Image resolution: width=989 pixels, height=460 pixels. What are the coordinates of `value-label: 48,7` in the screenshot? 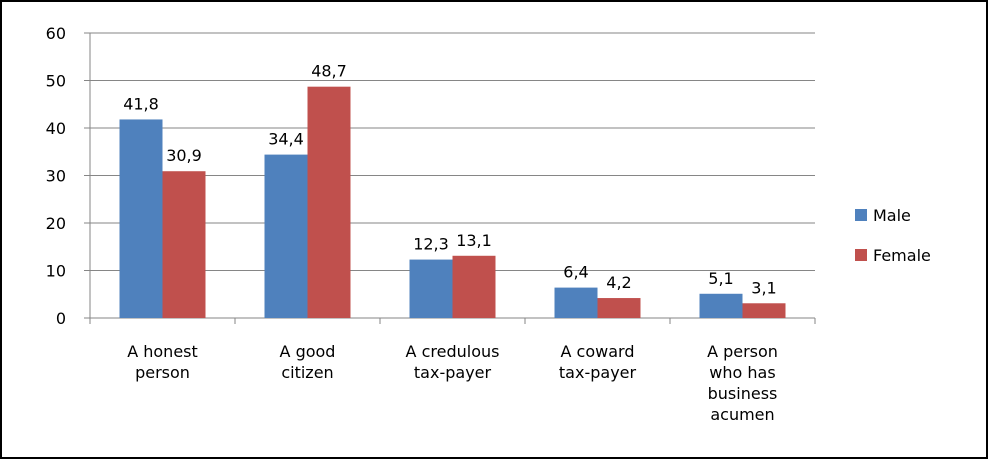 It's located at (329, 71).